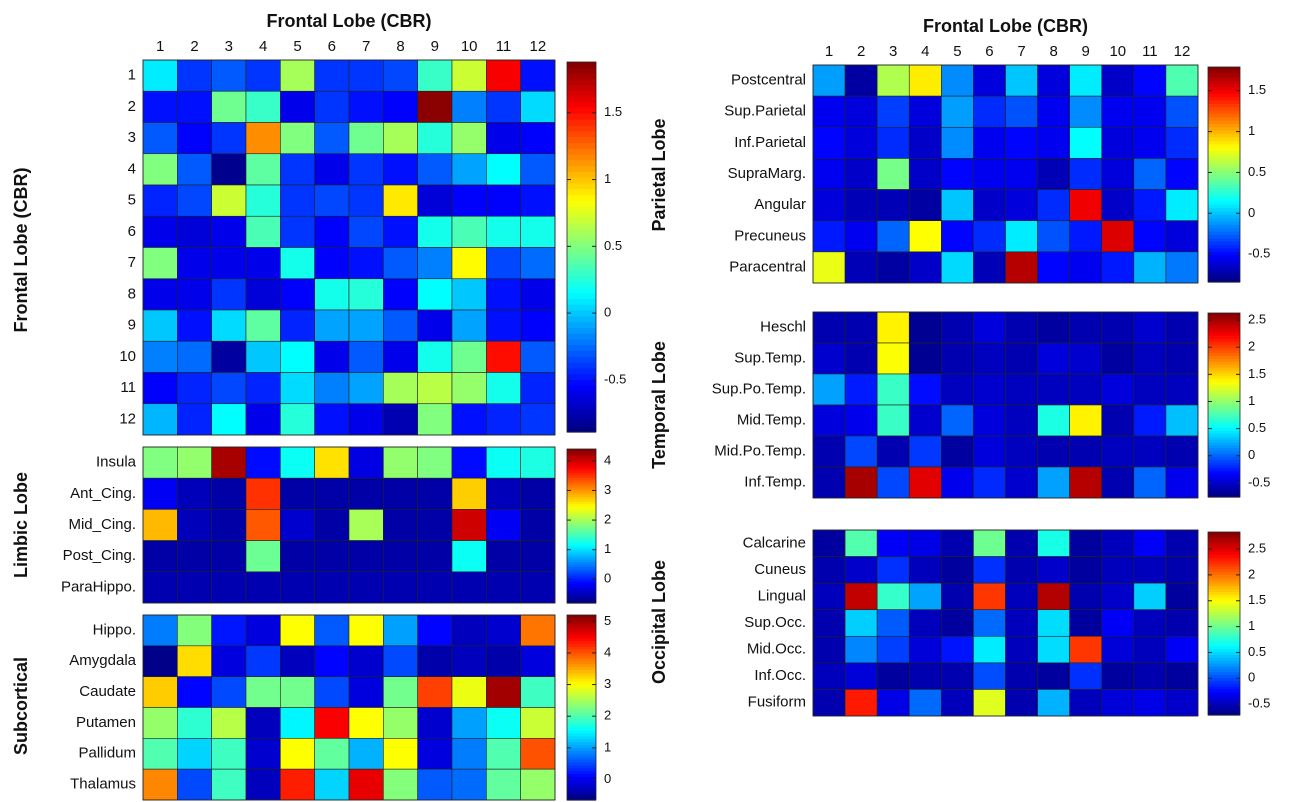 Image resolution: width=1309 pixels, height=802 pixels. What do you see at coordinates (21, 525) in the screenshot?
I see `y-axis-label: Limbic Lobe` at bounding box center [21, 525].